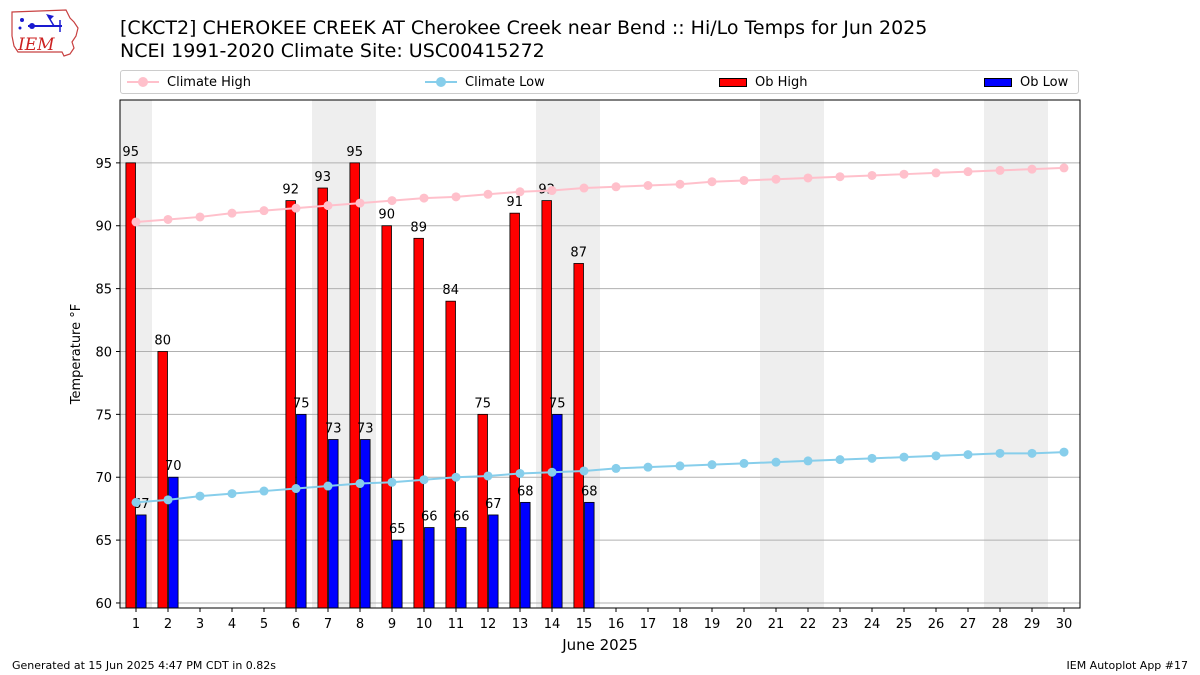 The image size is (1200, 675). I want to click on legend-item-ob-low: Ob Low, so click(1026, 82).